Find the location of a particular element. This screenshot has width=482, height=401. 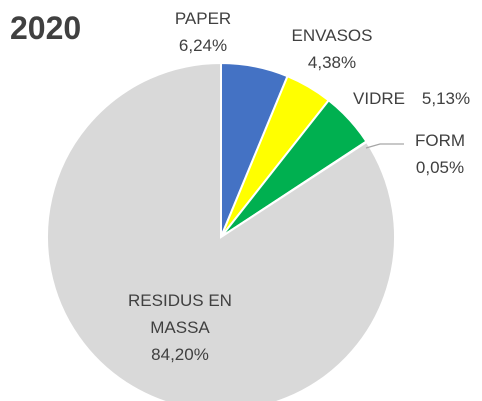

category-label: RESIDUS EN MASSA is located at coordinates (180, 314).